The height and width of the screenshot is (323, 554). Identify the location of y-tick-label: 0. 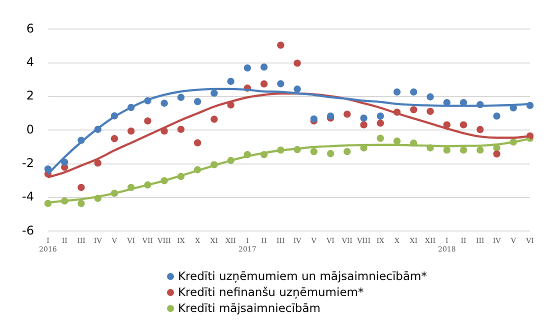
(30, 129).